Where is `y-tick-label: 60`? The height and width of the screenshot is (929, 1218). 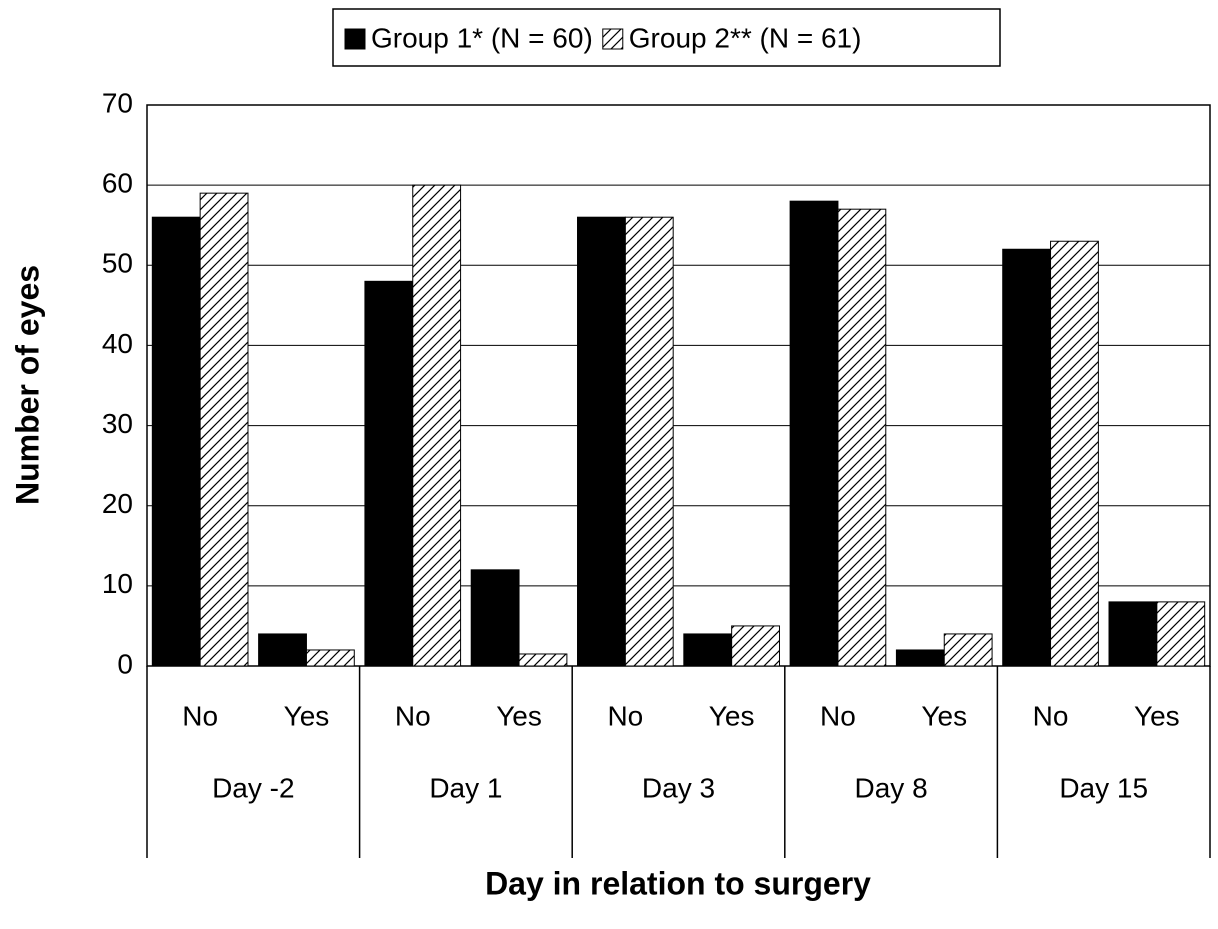 y-tick-label: 60 is located at coordinates (117, 183).